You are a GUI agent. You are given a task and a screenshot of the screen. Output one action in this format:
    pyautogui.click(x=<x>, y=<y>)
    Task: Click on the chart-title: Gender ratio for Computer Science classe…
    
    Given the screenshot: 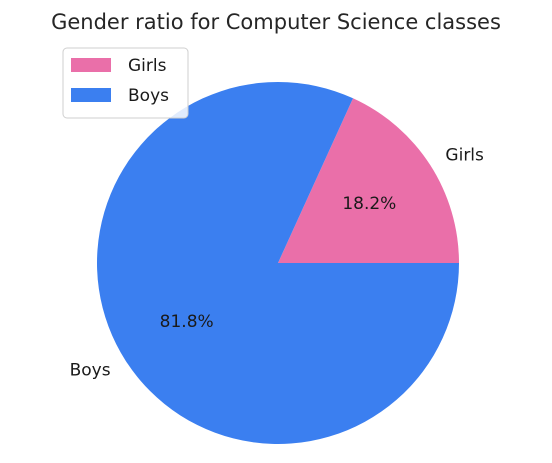 What is the action you would take?
    pyautogui.click(x=276, y=22)
    